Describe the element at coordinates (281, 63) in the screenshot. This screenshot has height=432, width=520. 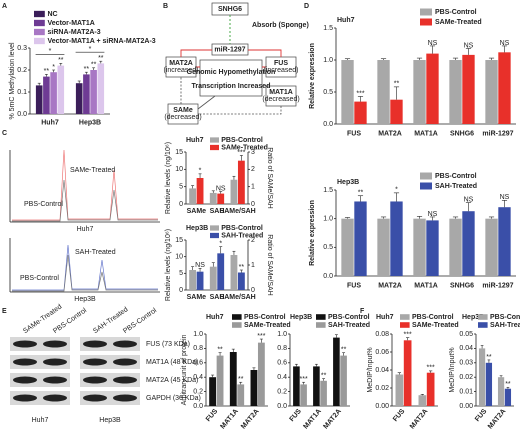
I see `node-label: FUS` at that location.